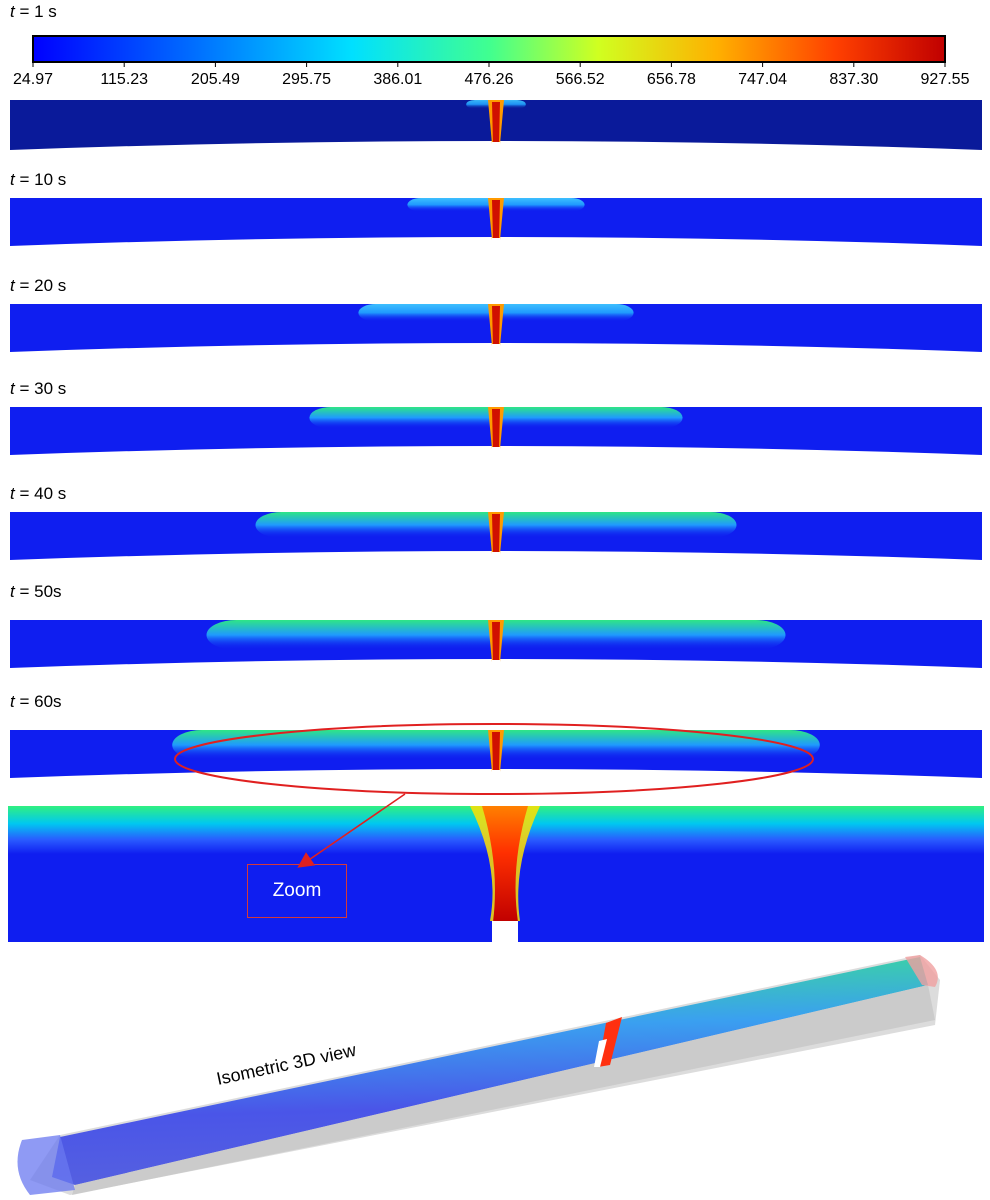  I want to click on colorbar-tick-label: 566.52, so click(580, 79).